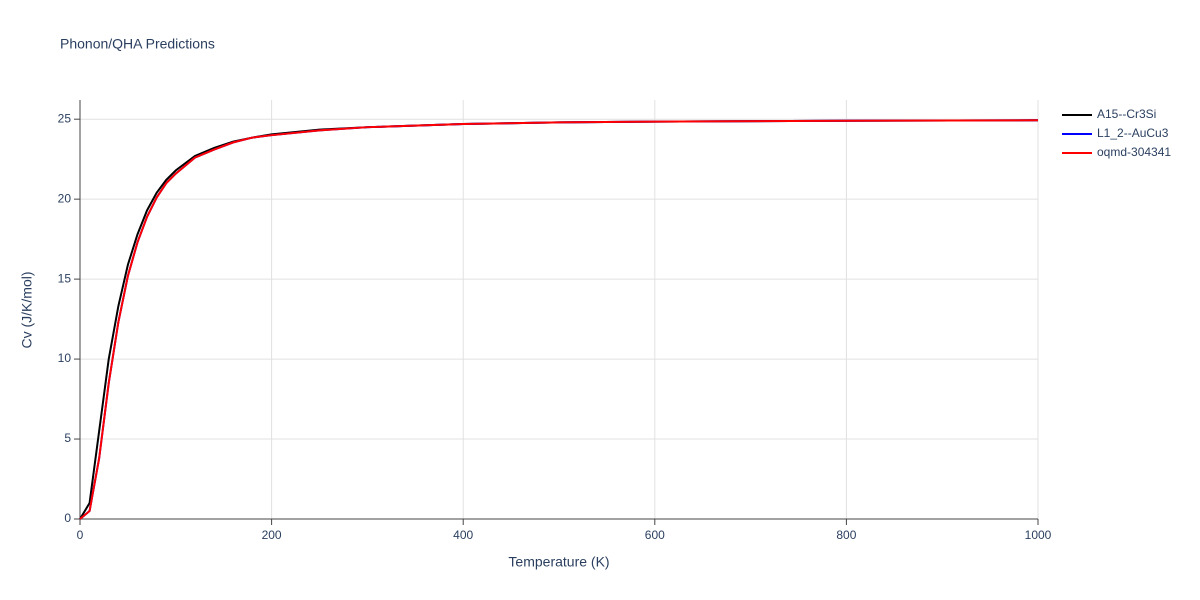 This screenshot has height=600, width=1200. What do you see at coordinates (65, 278) in the screenshot?
I see `y-tick-label: 15` at bounding box center [65, 278].